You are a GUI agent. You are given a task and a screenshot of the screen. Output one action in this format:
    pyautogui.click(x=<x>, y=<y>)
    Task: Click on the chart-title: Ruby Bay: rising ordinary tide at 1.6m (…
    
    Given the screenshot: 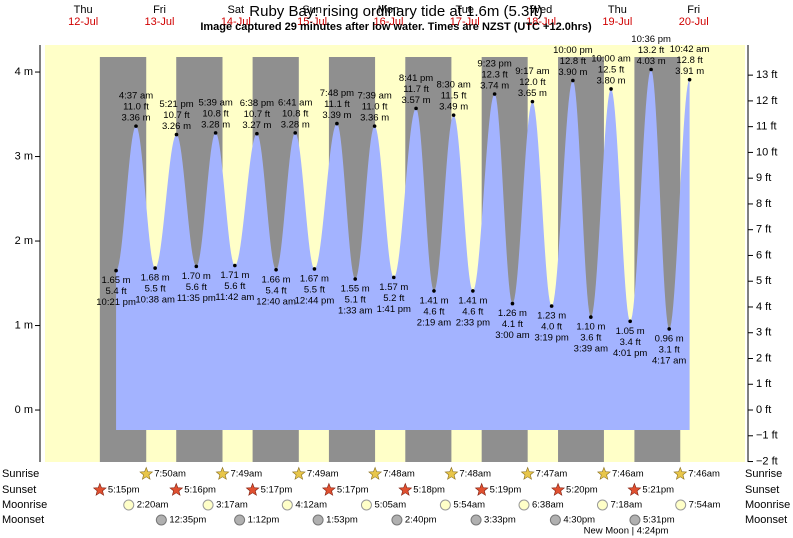 What is the action you would take?
    pyautogui.click(x=395, y=11)
    